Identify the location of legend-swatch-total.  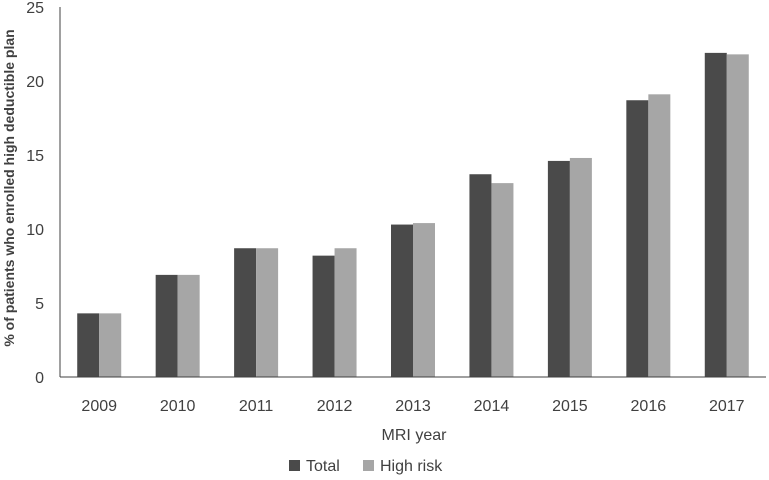
(294, 465).